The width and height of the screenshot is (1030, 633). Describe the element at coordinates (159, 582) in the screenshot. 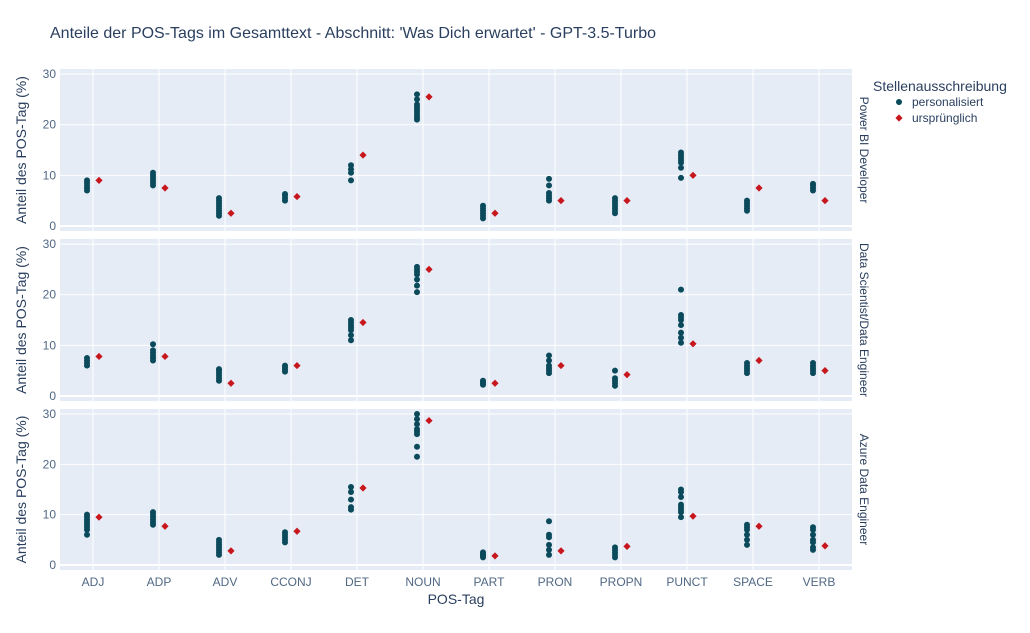

I see `x-tick-label: ADP` at that location.